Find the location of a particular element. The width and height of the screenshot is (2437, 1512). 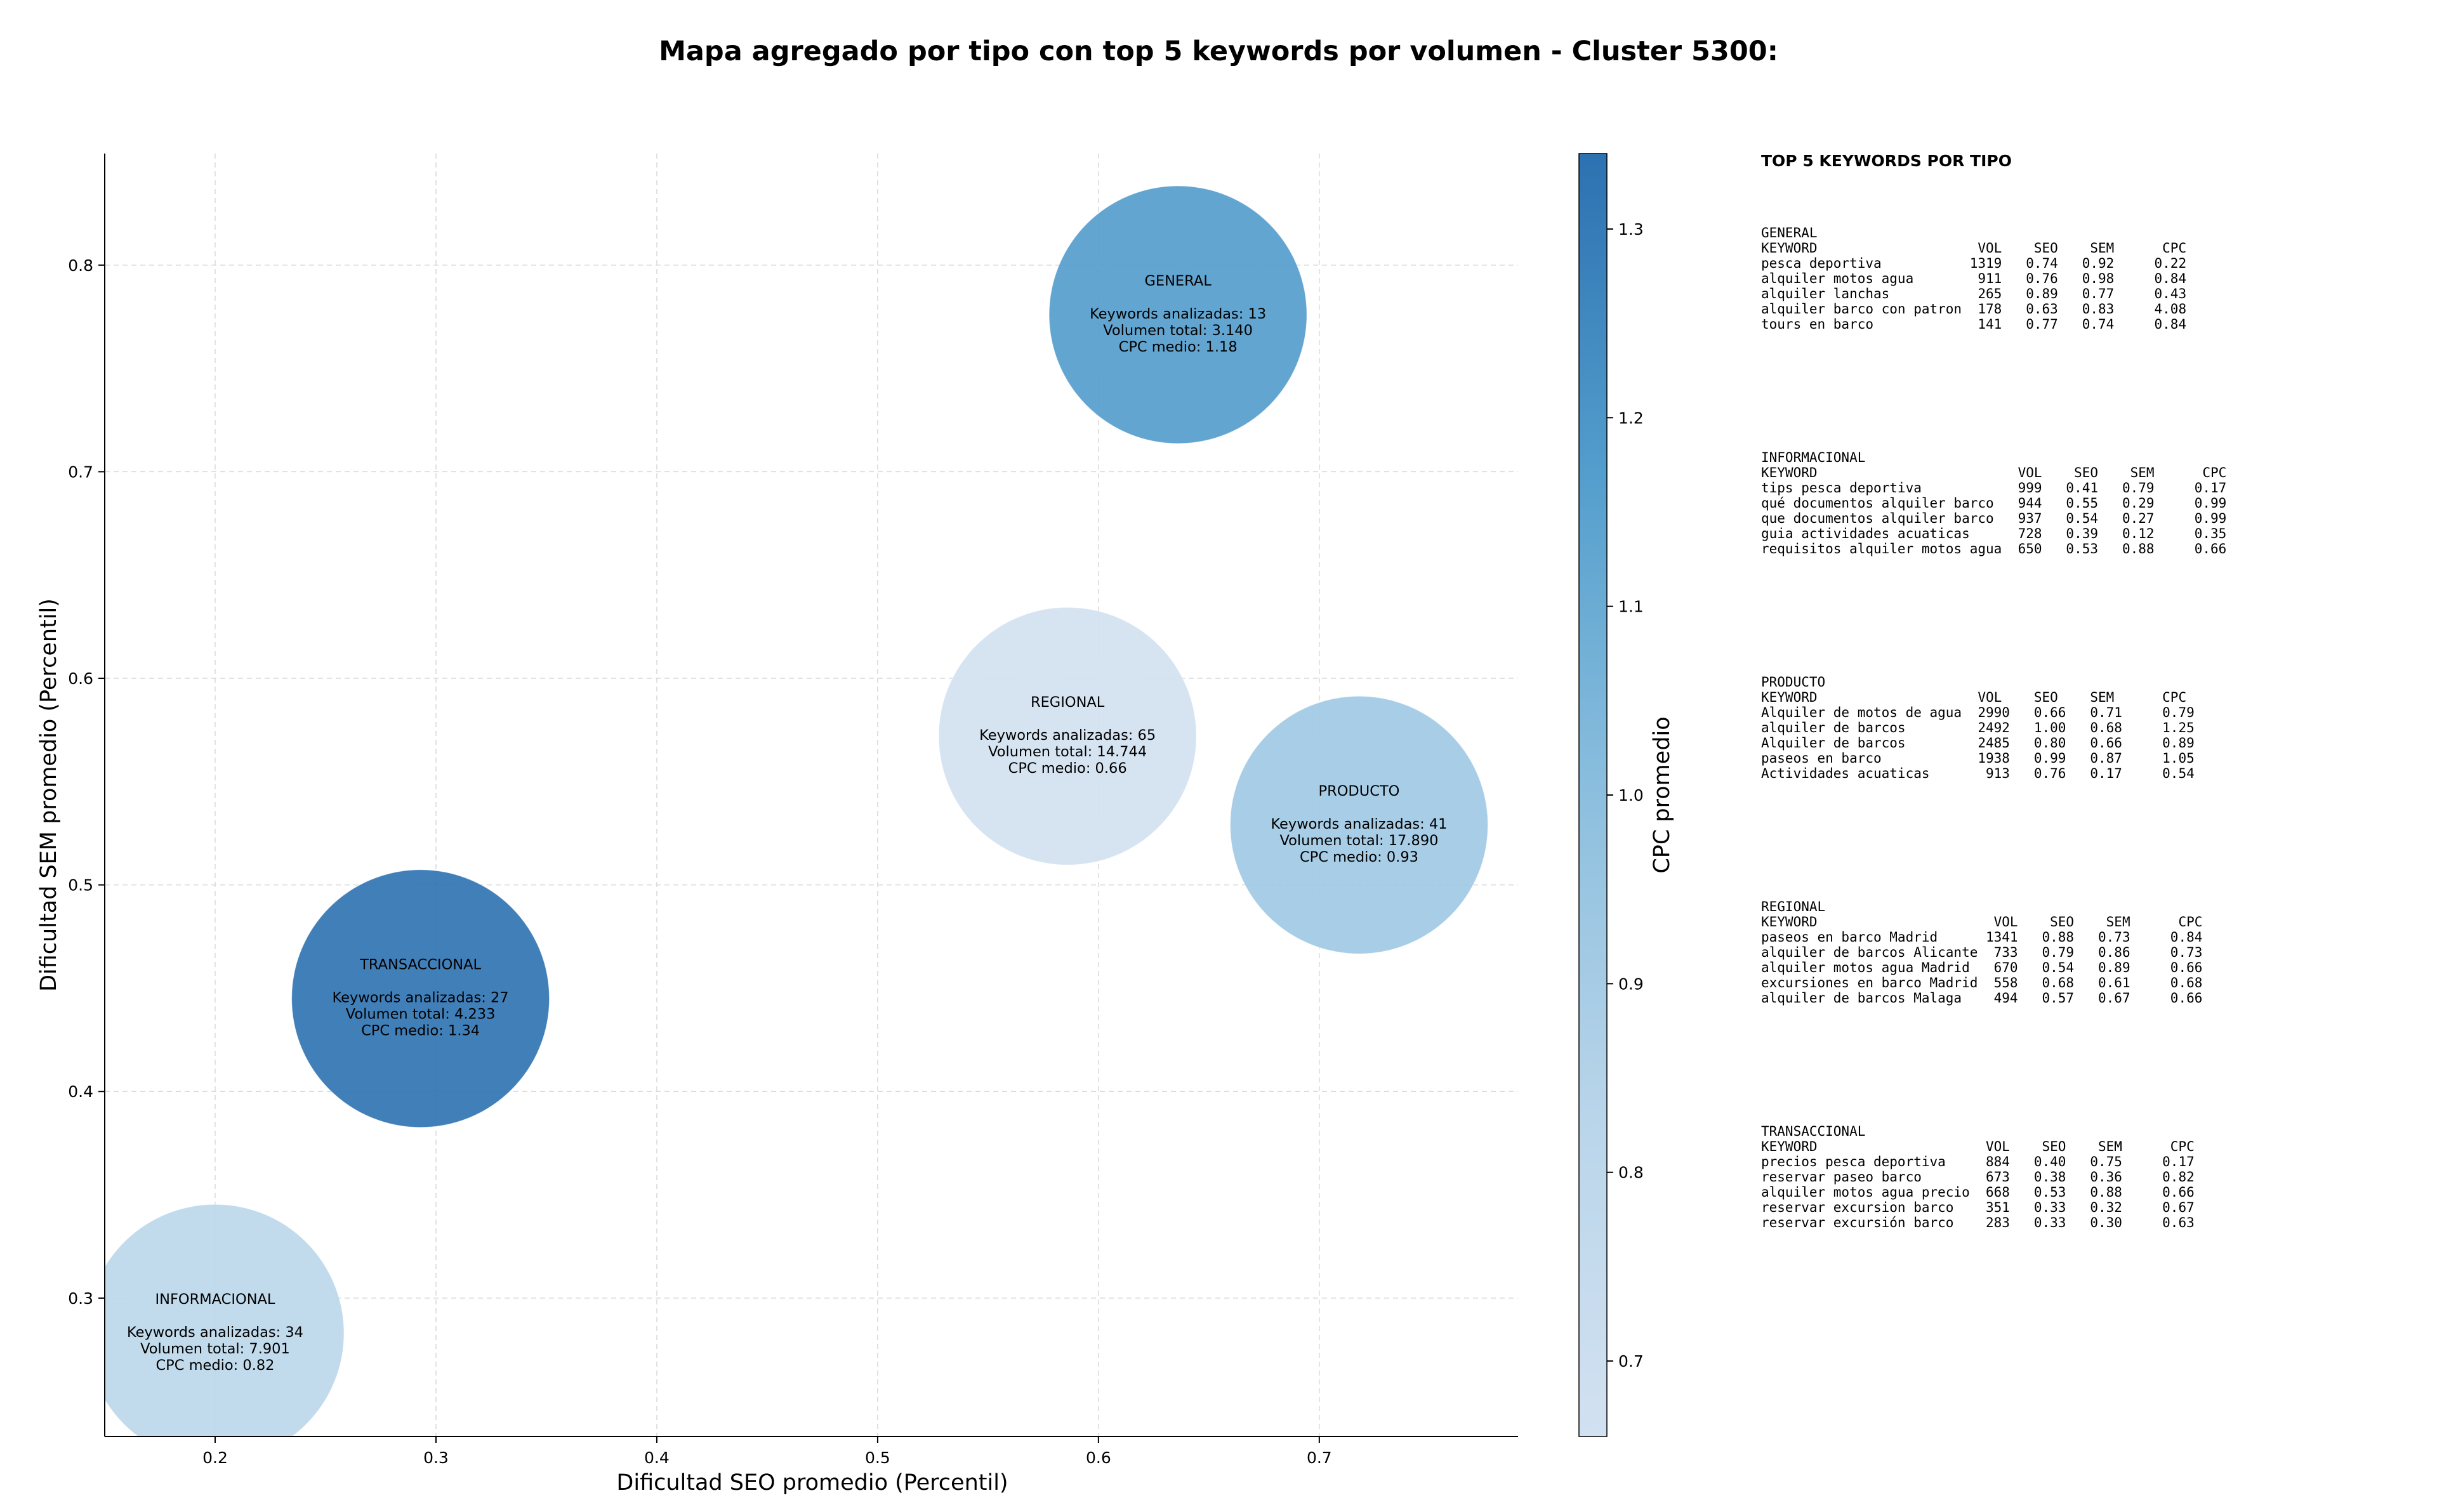

keyword-row: pesca deportiva 1319 0.74 0.92 0.22 is located at coordinates (1973, 264).